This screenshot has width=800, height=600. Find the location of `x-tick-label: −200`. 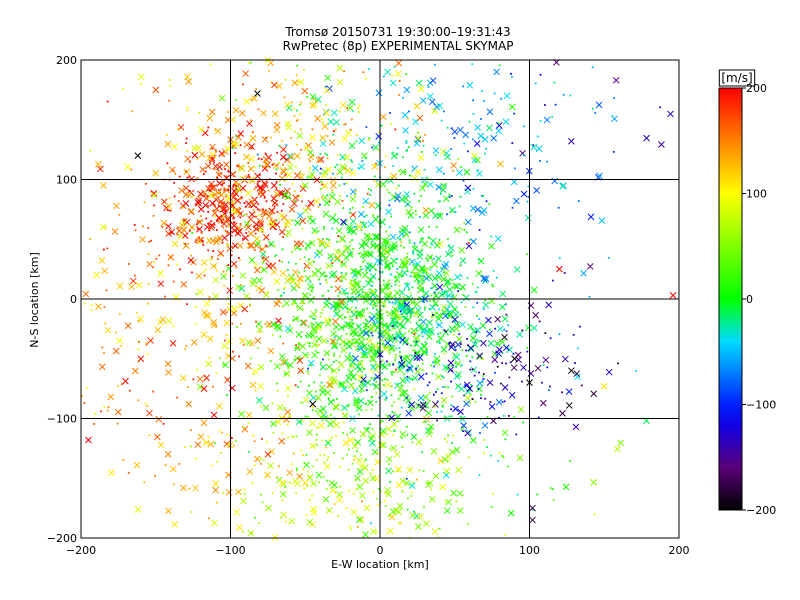

x-tick-label: −200 is located at coordinates (81, 550).